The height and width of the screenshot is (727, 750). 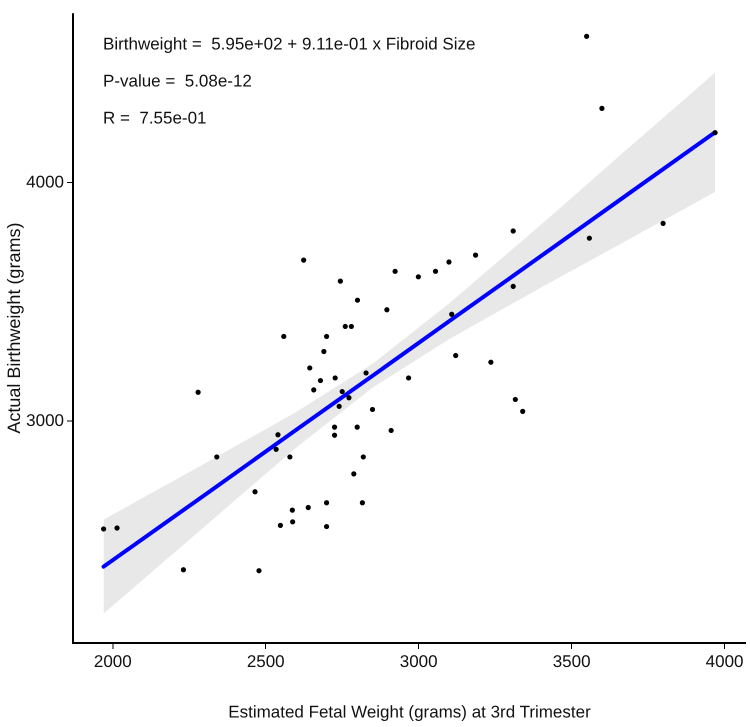 I want to click on annotation: Birthweight = 5.95e+02 + 9.11e-01 x Fibroid Size, so click(x=289, y=44).